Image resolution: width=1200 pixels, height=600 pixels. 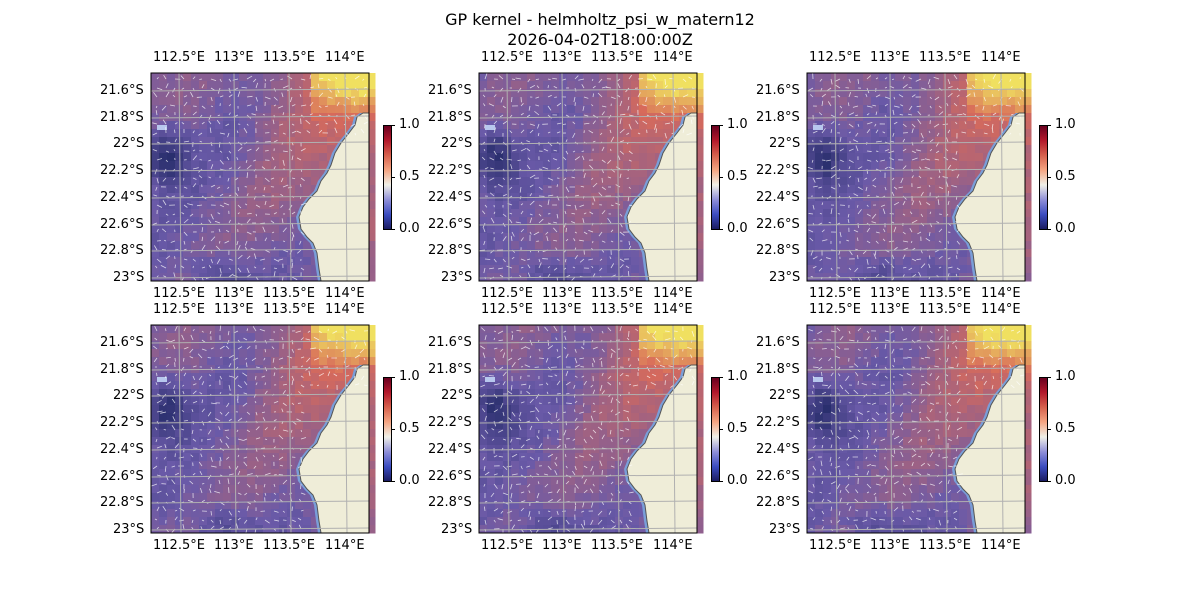 I want to click on figure-title-line2: 2026-04-02T18:00:00Z, so click(x=600, y=39).